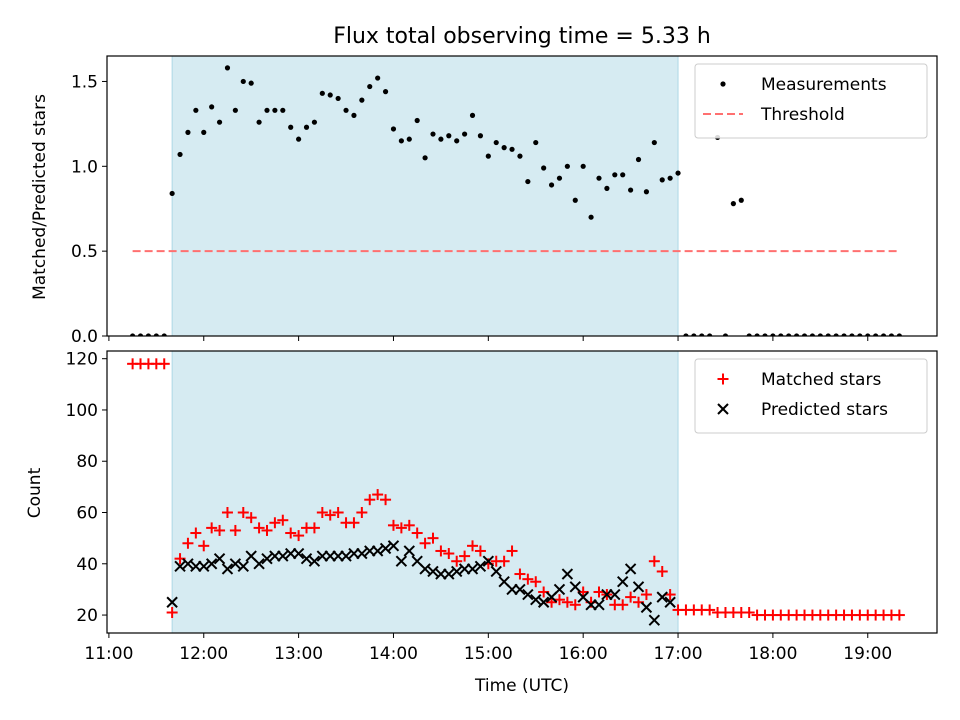 This screenshot has height=720, width=960. Describe the element at coordinates (867, 654) in the screenshot. I see `x-tick-label: 19:00` at that location.